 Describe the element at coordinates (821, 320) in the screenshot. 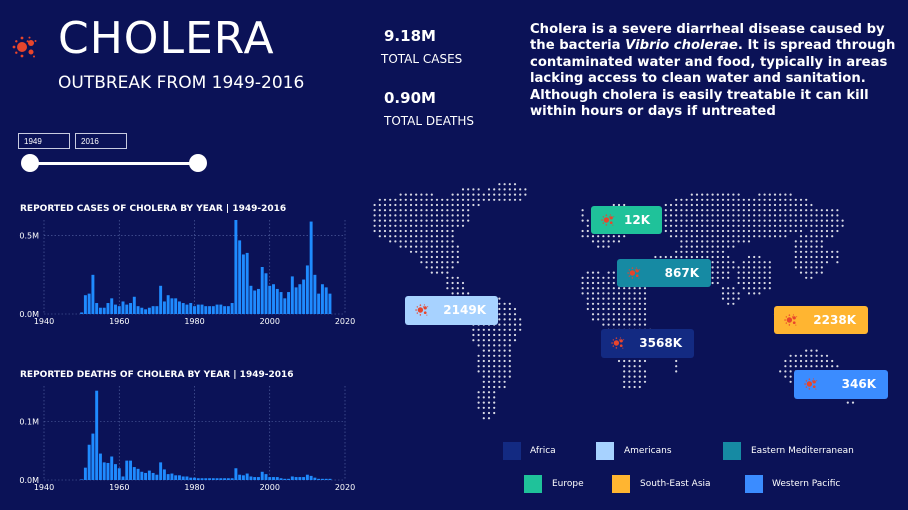

I see `bubble-south-east-asia: 2238K` at that location.